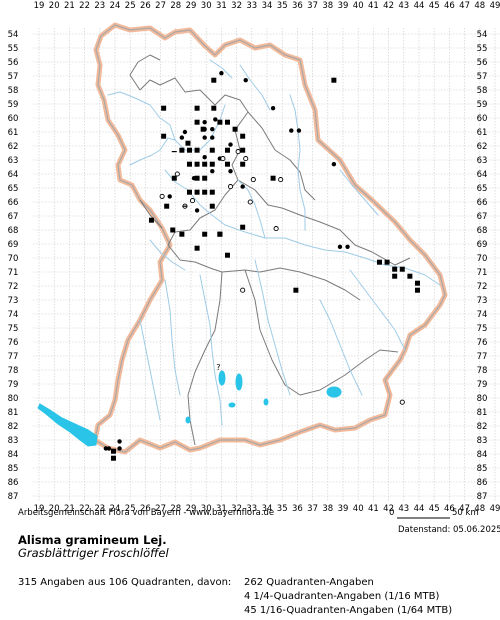  Describe the element at coordinates (13, 175) in the screenshot. I see `grid-row-label-left: 64` at that location.